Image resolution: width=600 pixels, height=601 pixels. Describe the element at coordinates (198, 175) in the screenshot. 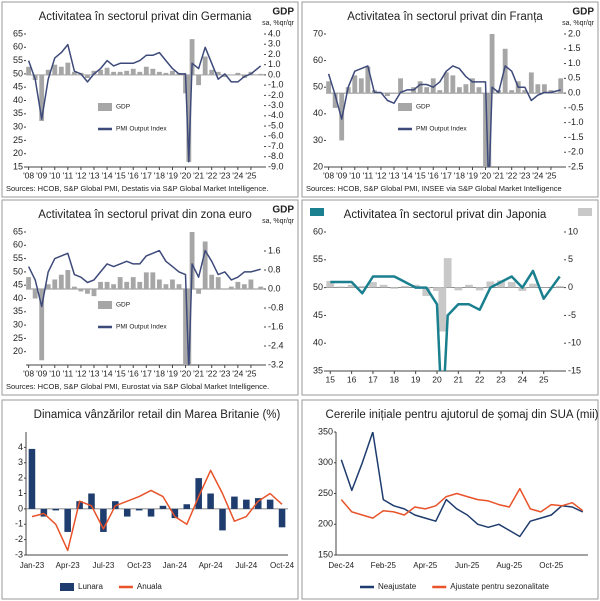

I see `x-tick-label: '21` at that location.